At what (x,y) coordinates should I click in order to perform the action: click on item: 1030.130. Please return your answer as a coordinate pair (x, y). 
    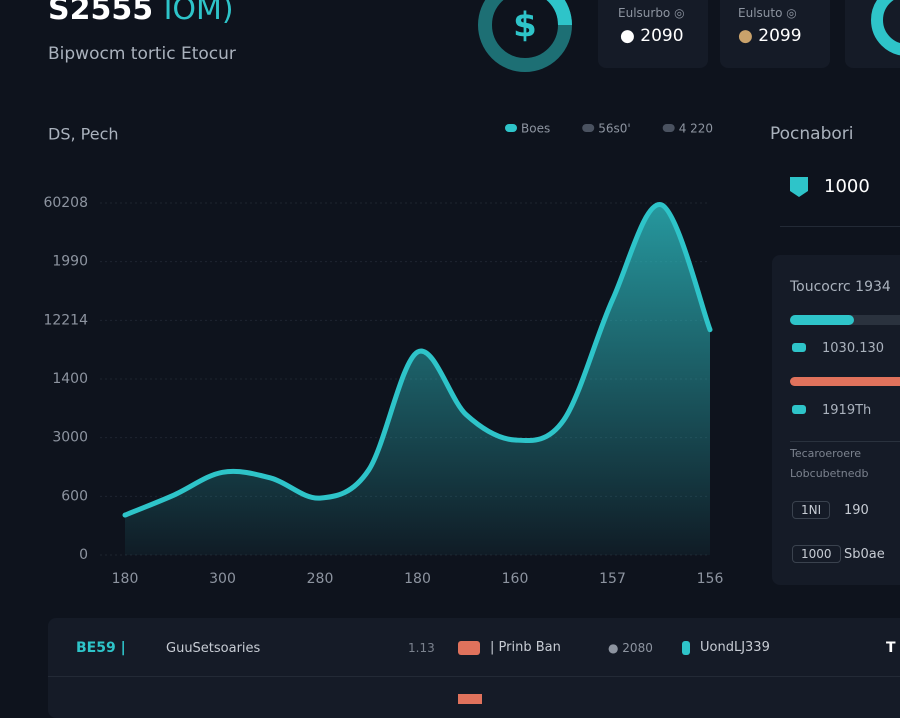
    Looking at the image, I should click on (838, 348).